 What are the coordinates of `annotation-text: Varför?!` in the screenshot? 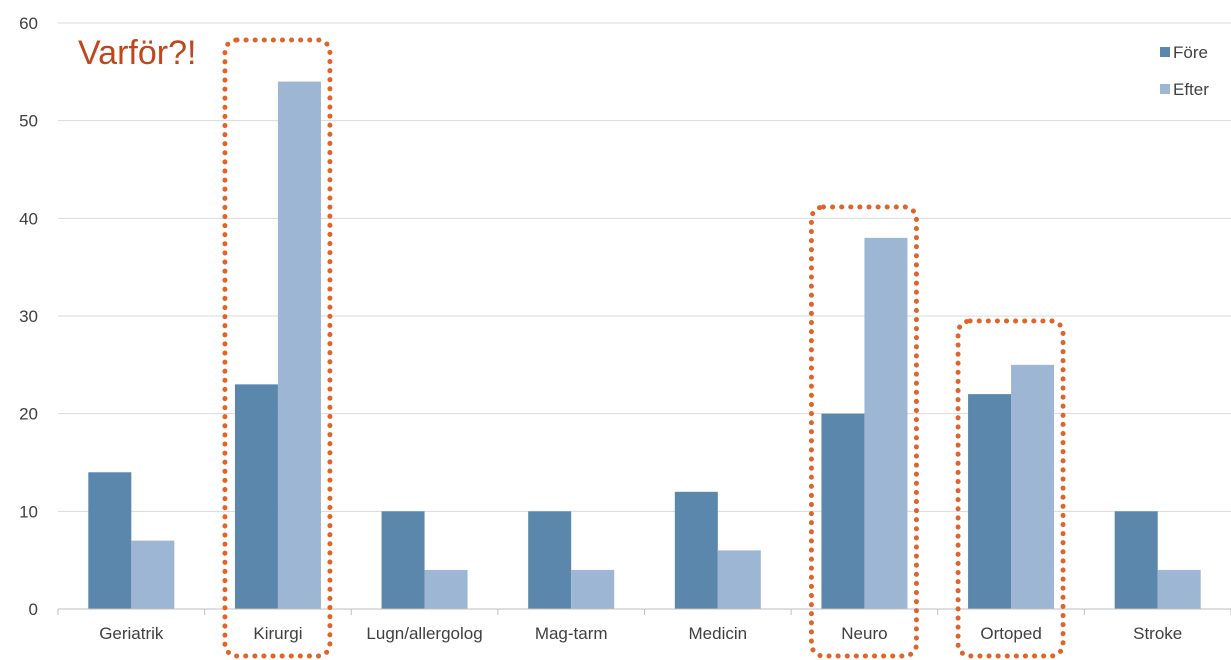 It's located at (137, 53).